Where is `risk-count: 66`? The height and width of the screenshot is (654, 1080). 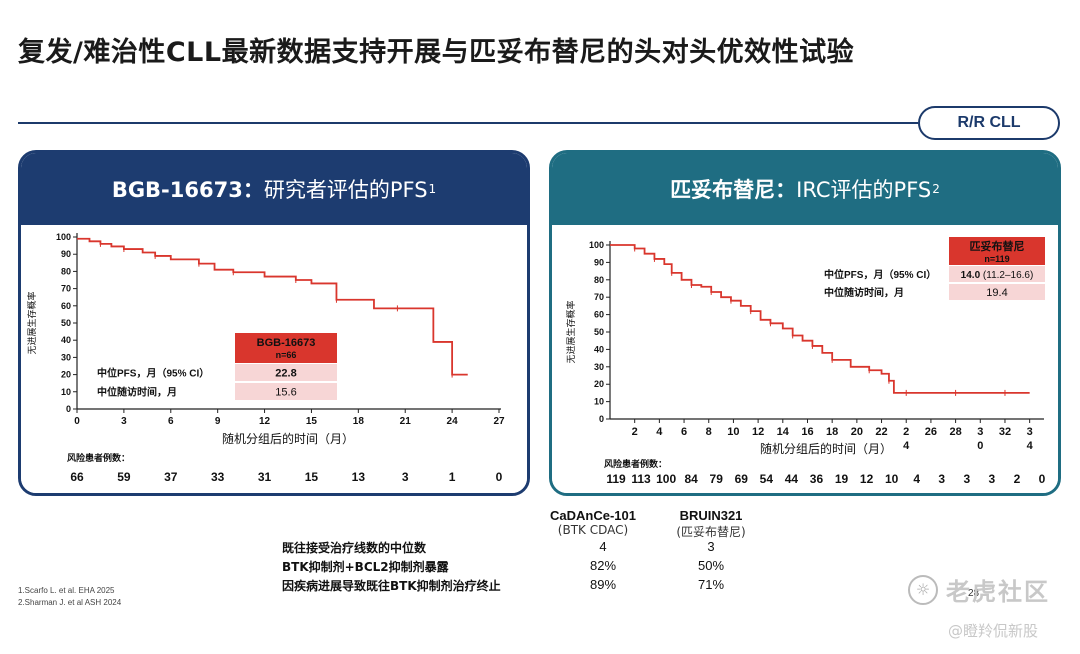 risk-count: 66 is located at coordinates (77, 477).